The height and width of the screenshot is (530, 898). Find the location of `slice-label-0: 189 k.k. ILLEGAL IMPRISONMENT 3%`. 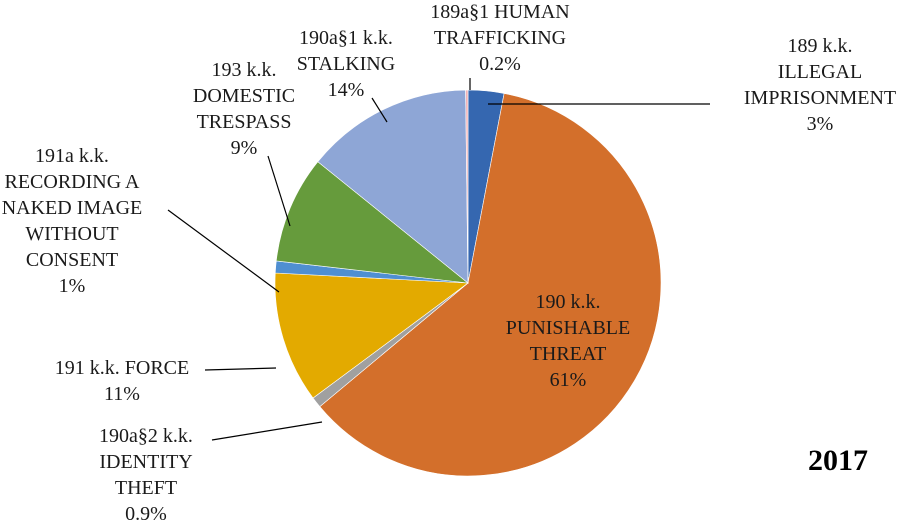

slice-label-0: 189 k.k. ILLEGAL IMPRISONMENT 3% is located at coordinates (820, 85).